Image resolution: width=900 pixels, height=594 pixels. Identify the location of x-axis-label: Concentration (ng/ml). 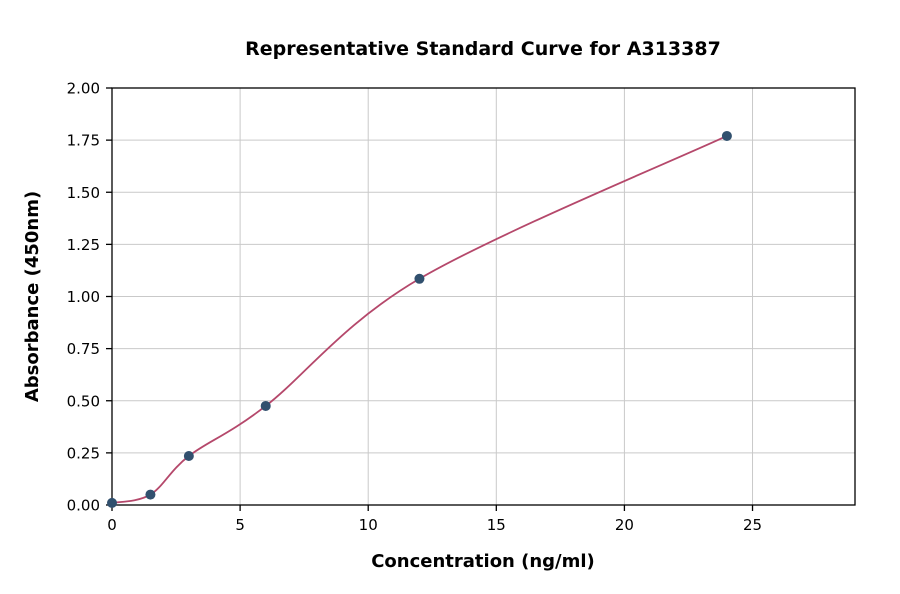
(483, 561).